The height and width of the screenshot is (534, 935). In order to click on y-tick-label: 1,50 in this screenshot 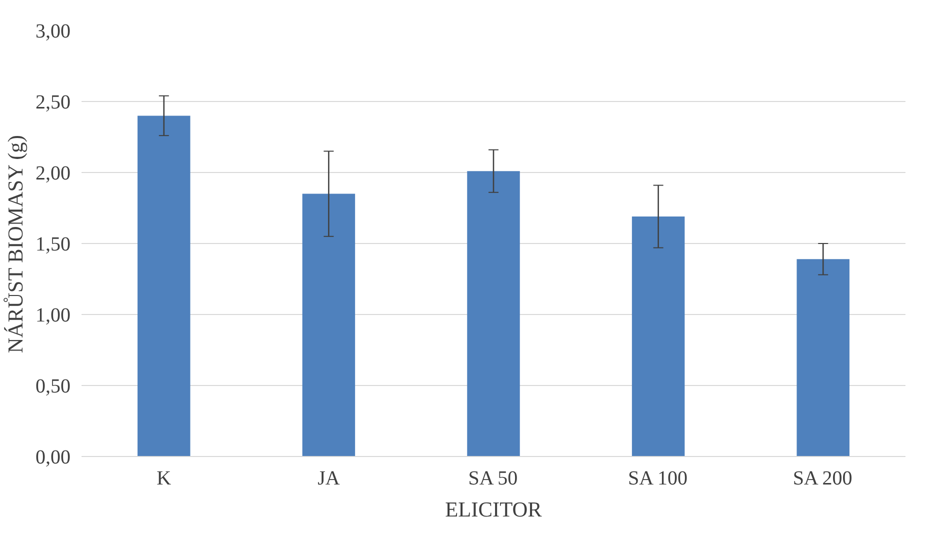, I will do `click(53, 245)`.